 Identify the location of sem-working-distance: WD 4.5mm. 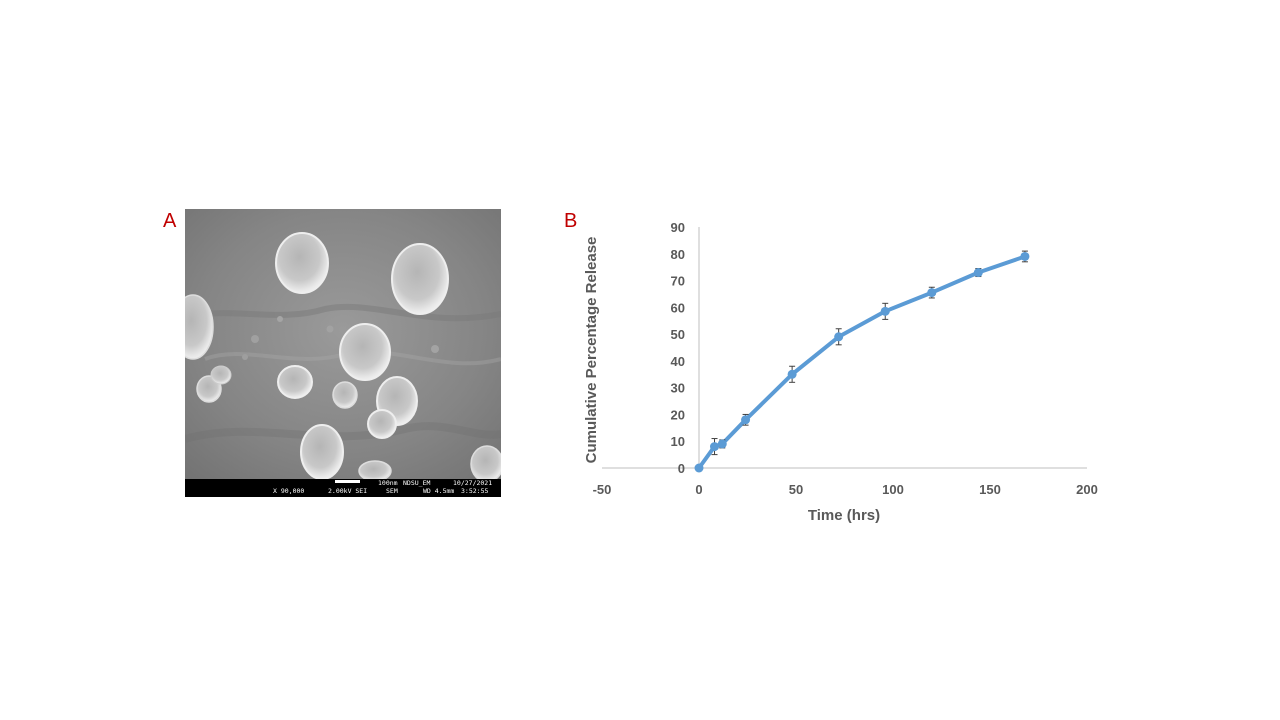
(439, 491).